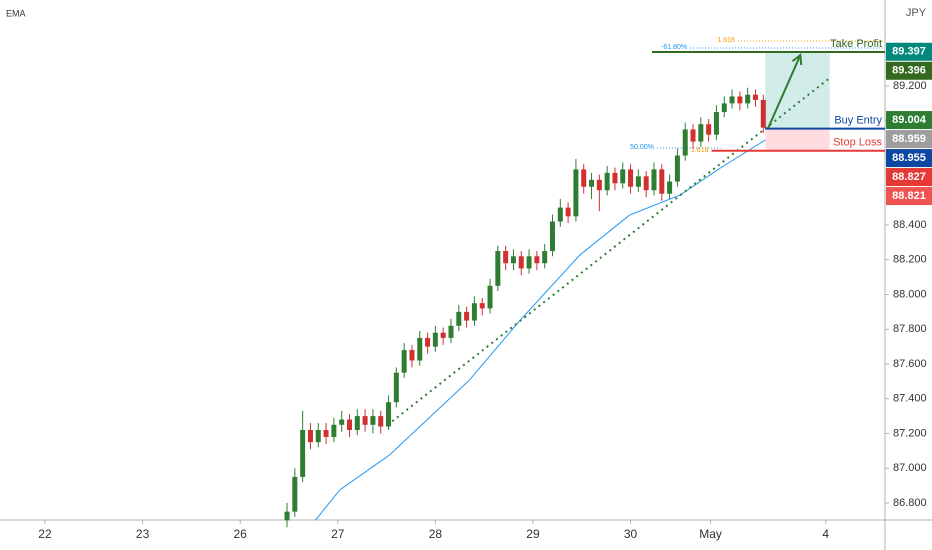 This screenshot has width=932, height=550. I want to click on level-label: Take Profit, so click(856, 44).